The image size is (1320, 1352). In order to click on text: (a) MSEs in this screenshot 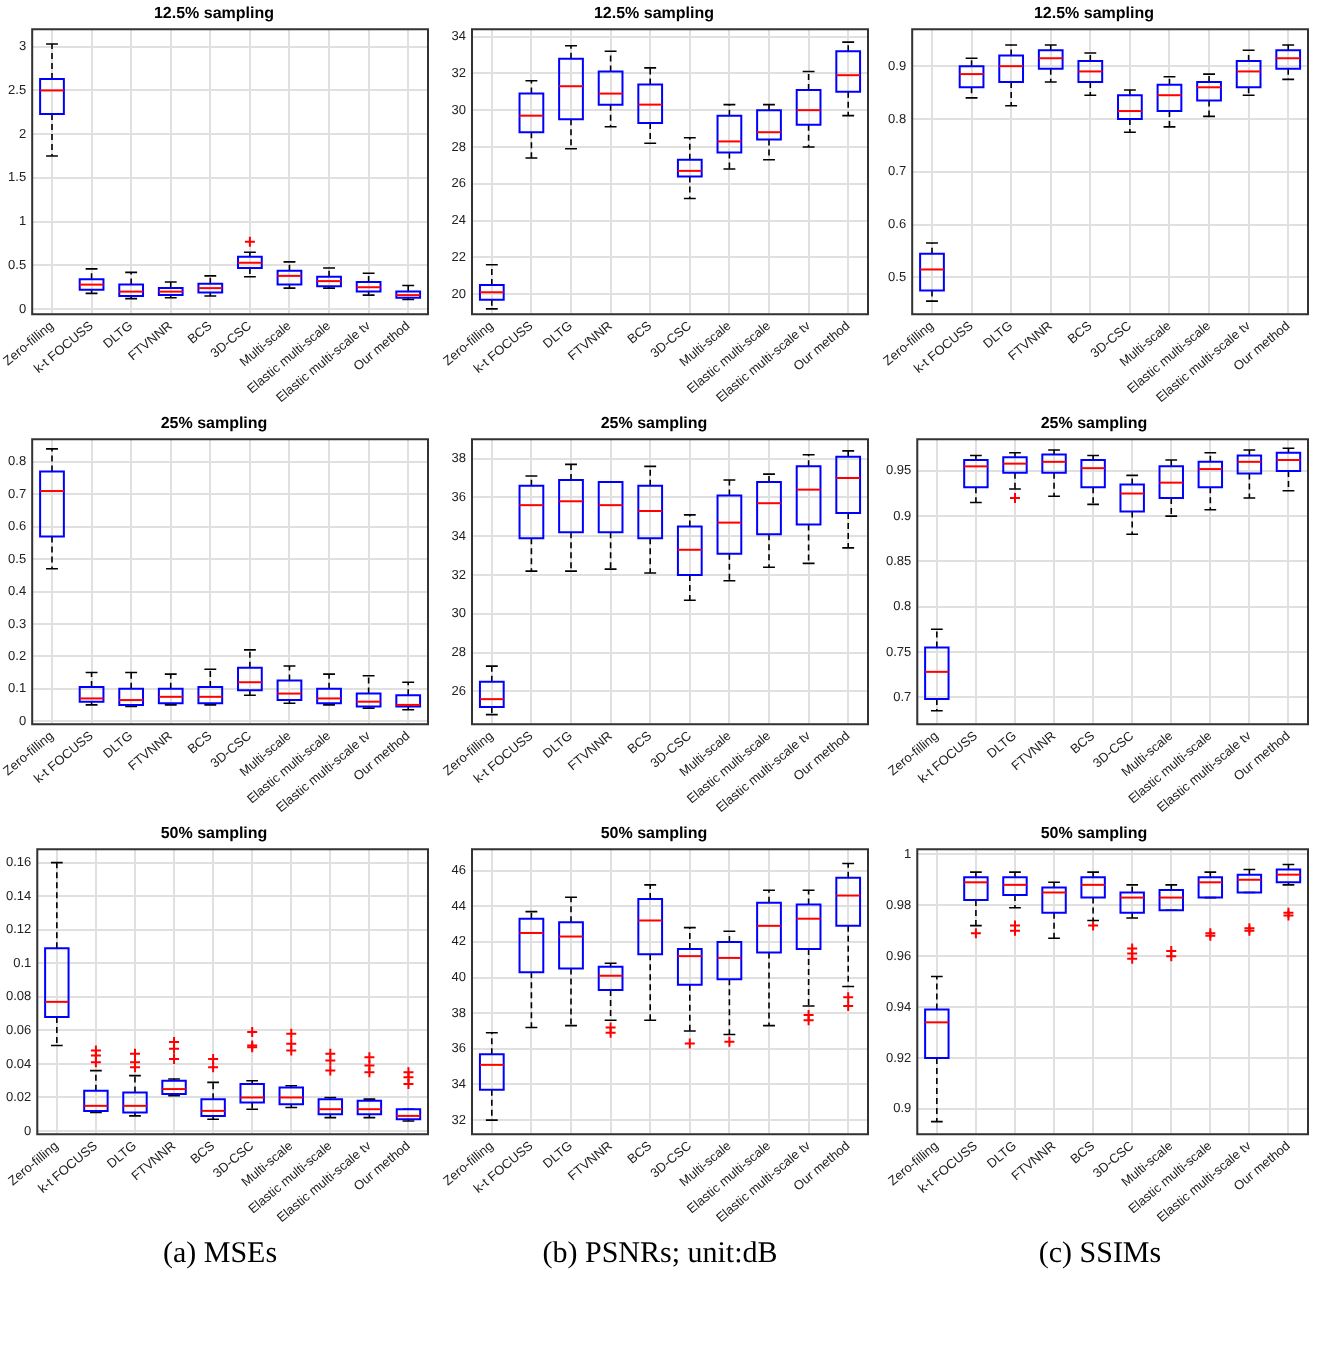, I will do `click(220, 1255)`.